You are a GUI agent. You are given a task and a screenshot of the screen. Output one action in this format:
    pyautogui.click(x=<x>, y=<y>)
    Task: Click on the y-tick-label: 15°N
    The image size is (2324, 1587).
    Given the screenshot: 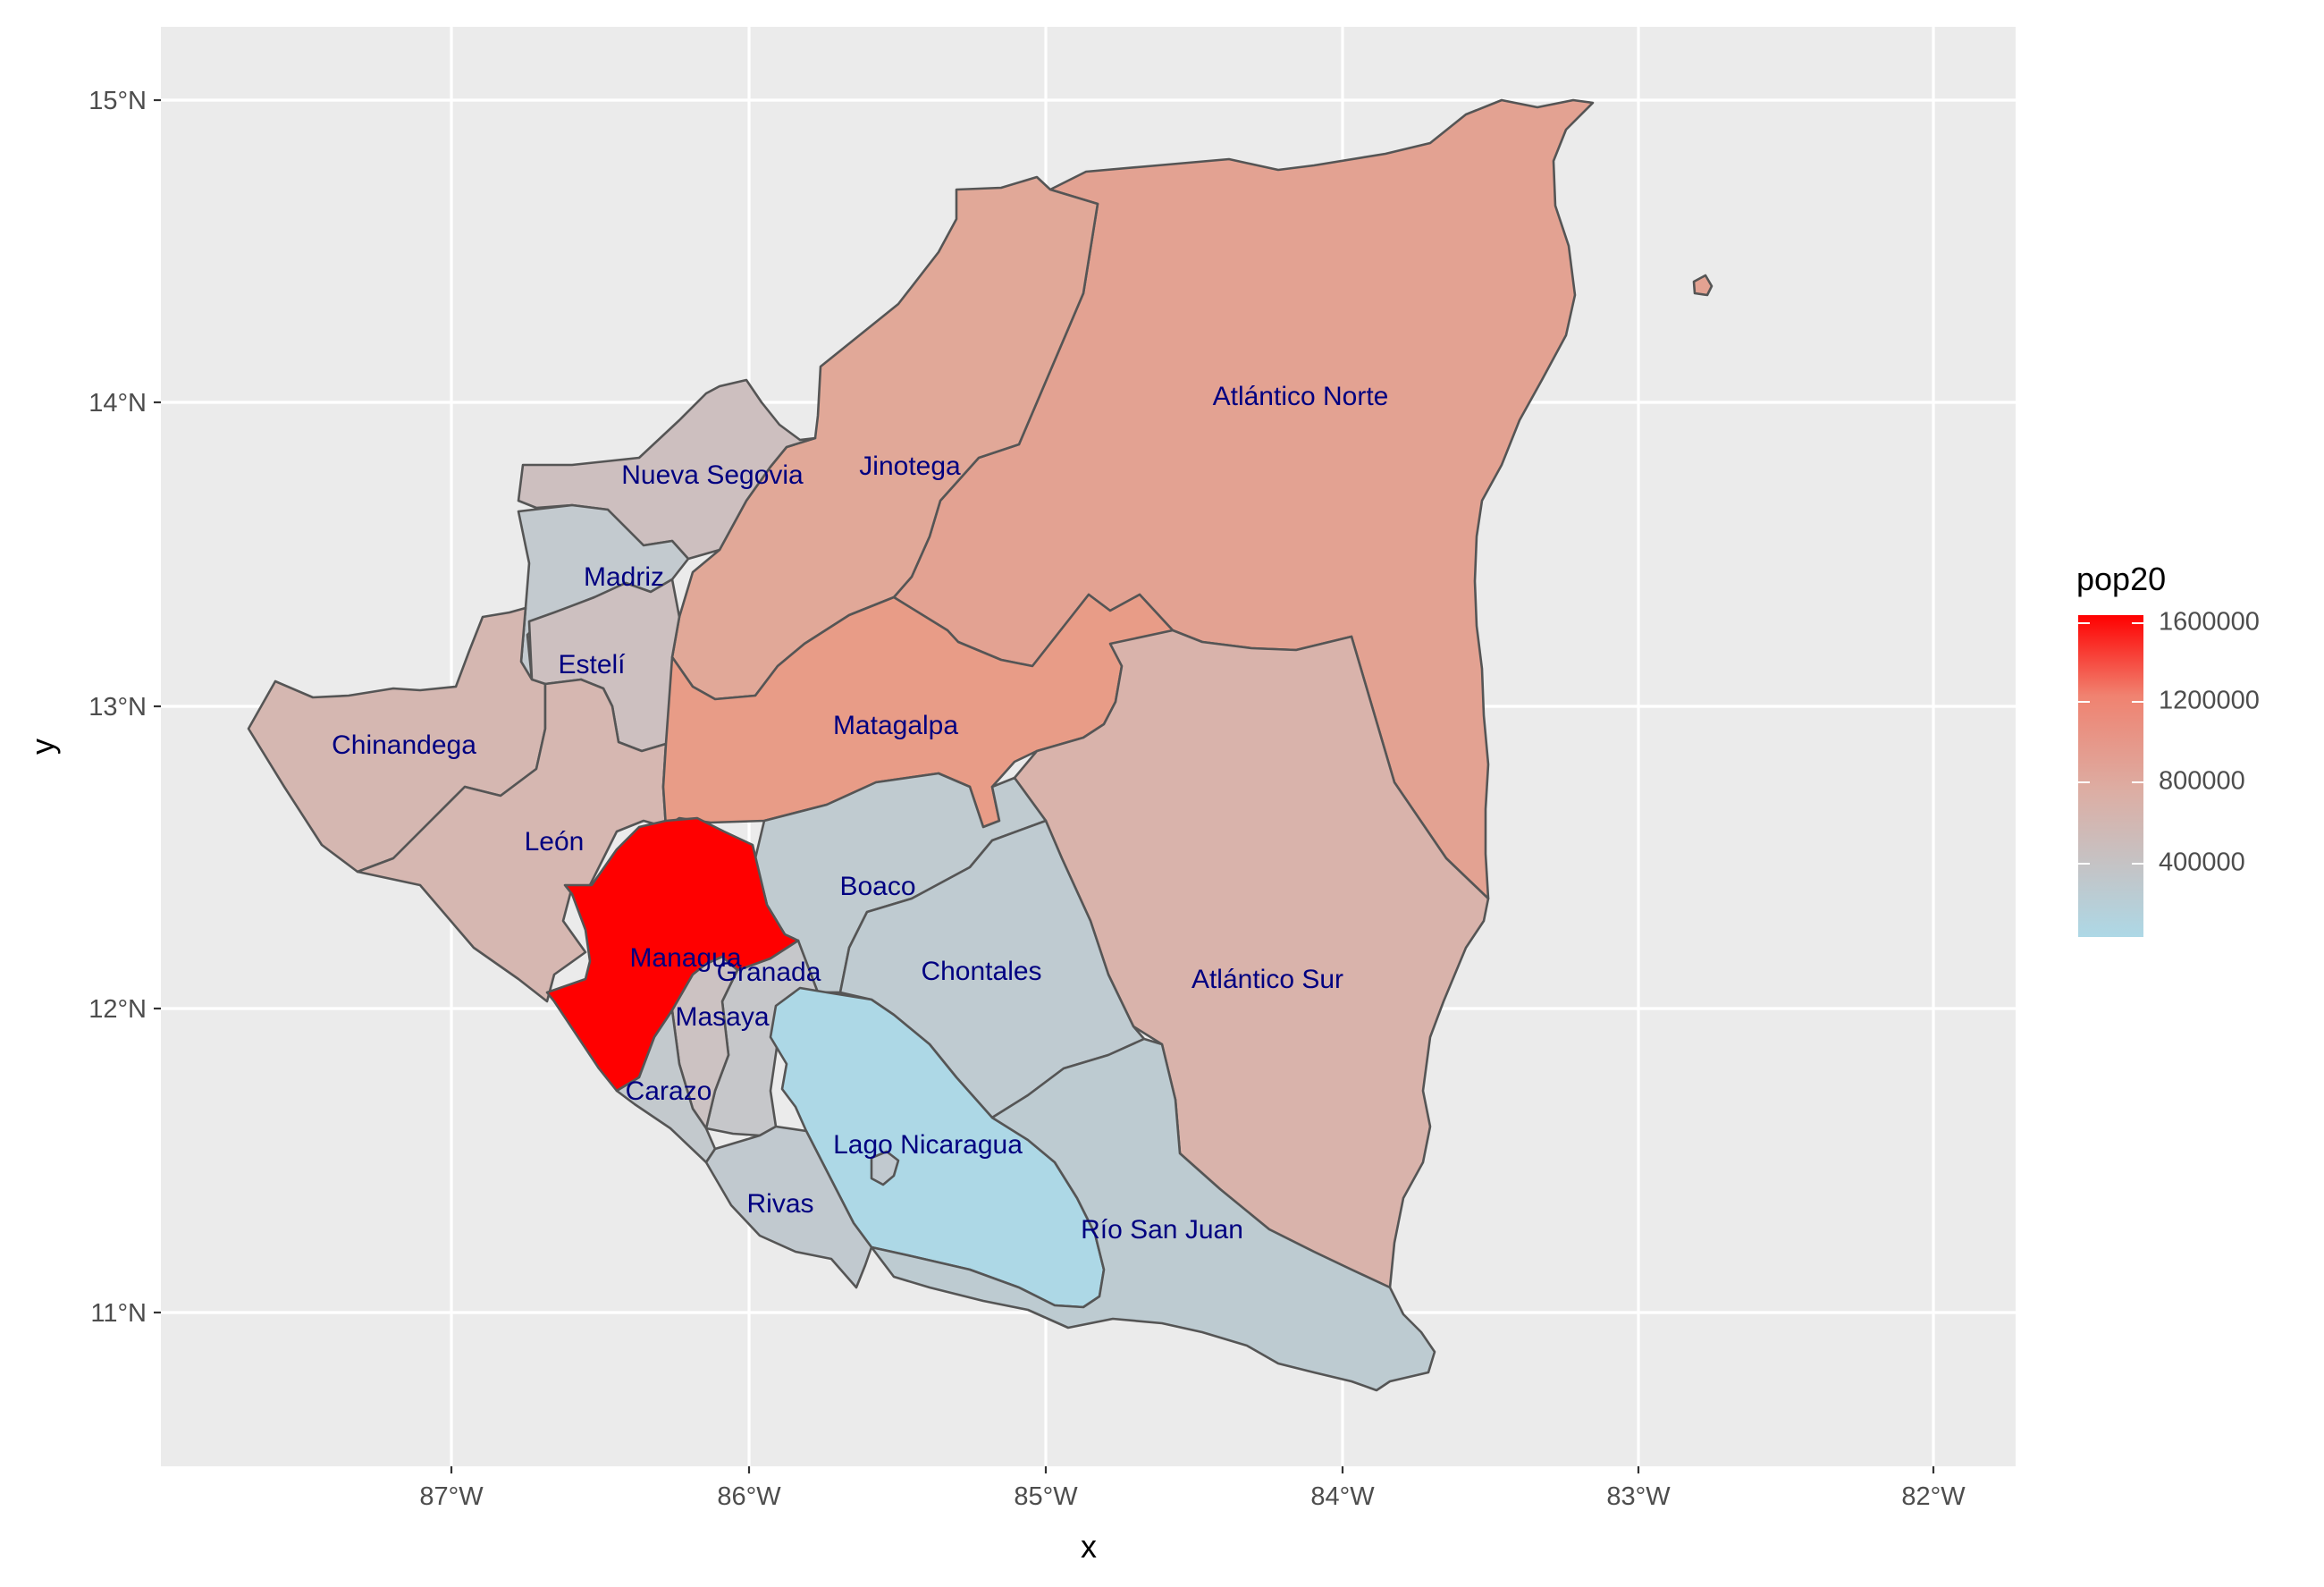 What is the action you would take?
    pyautogui.click(x=118, y=101)
    